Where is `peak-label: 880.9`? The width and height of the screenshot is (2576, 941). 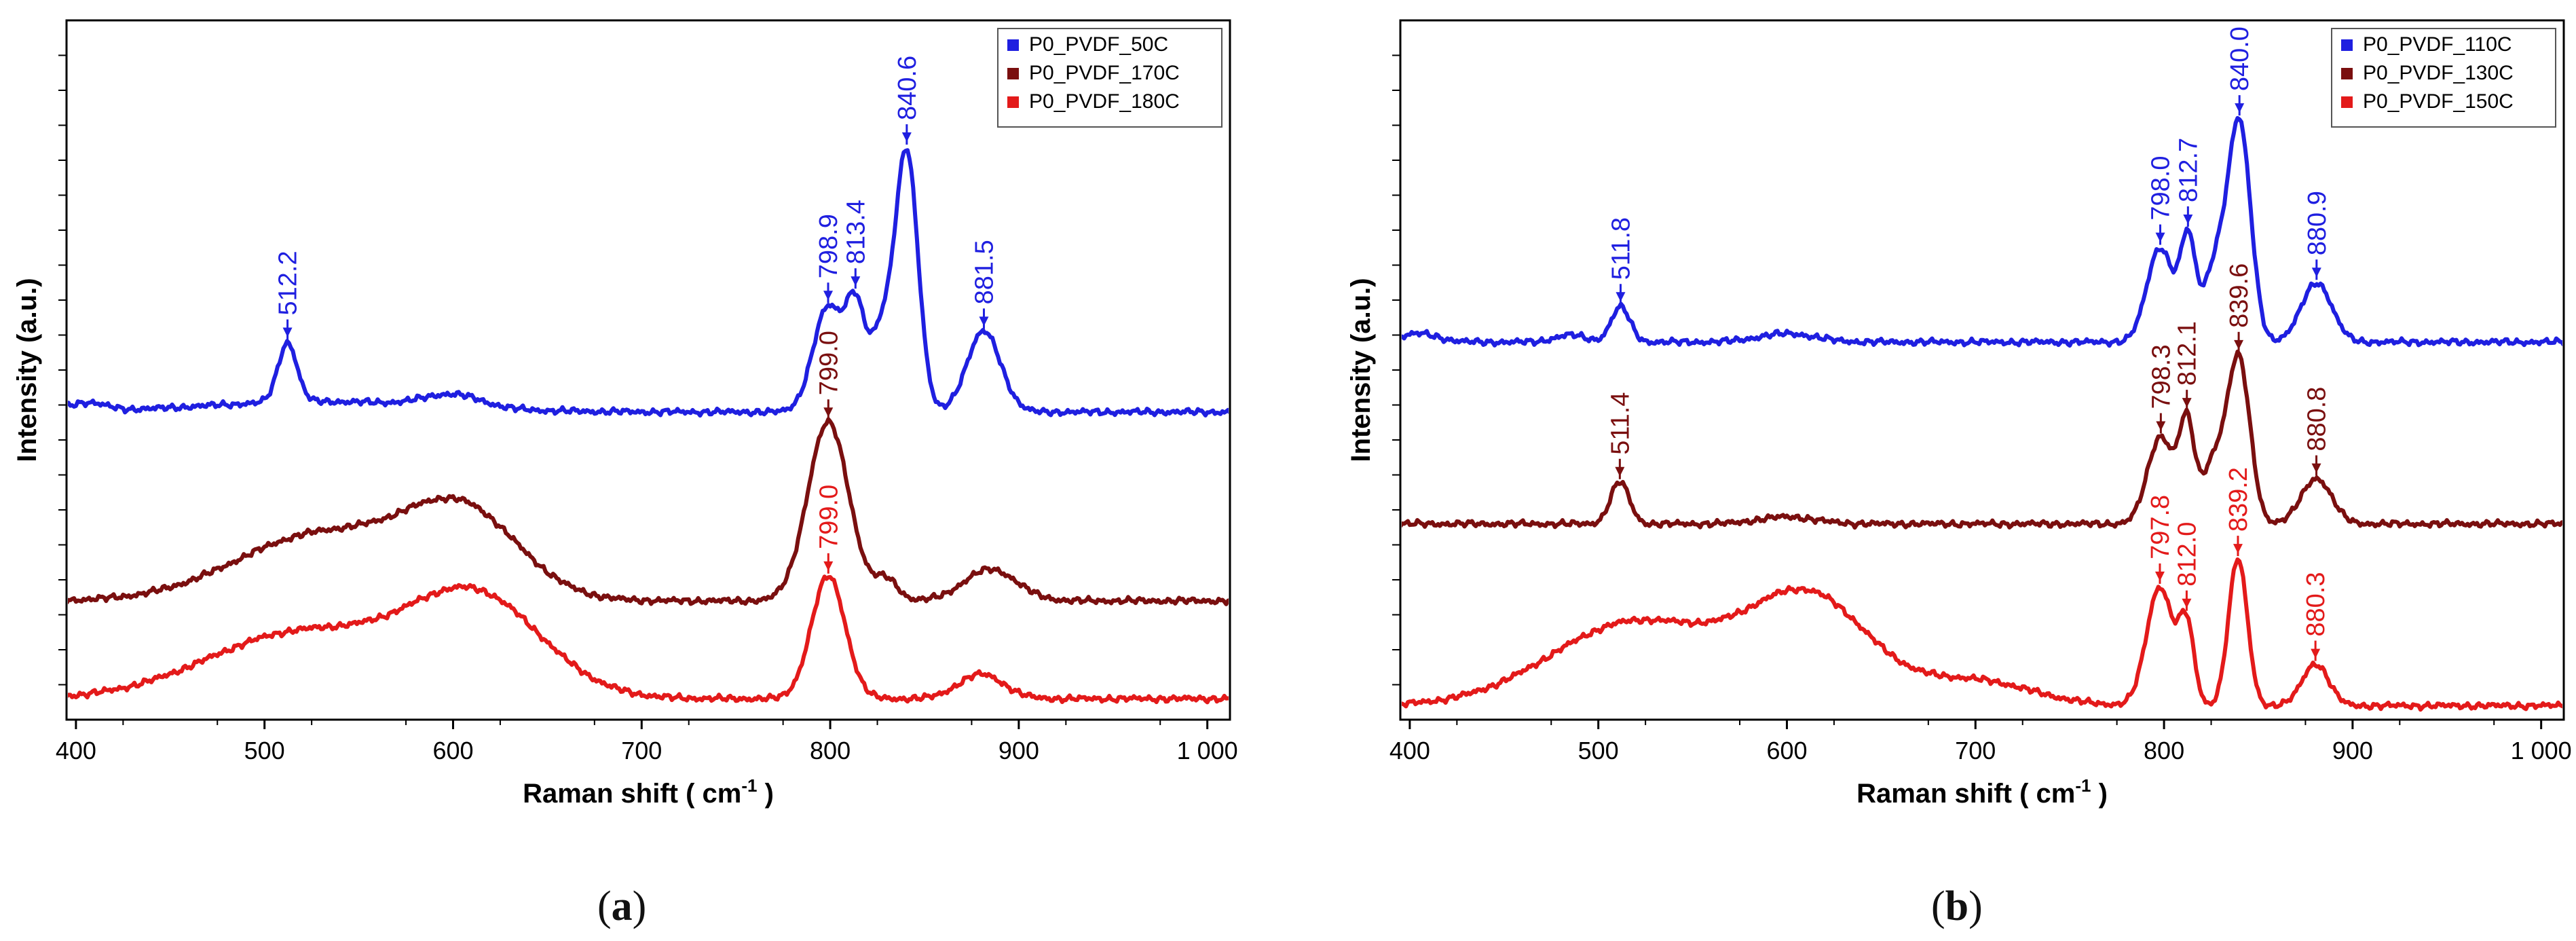 peak-label: 880.9 is located at coordinates (2318, 223).